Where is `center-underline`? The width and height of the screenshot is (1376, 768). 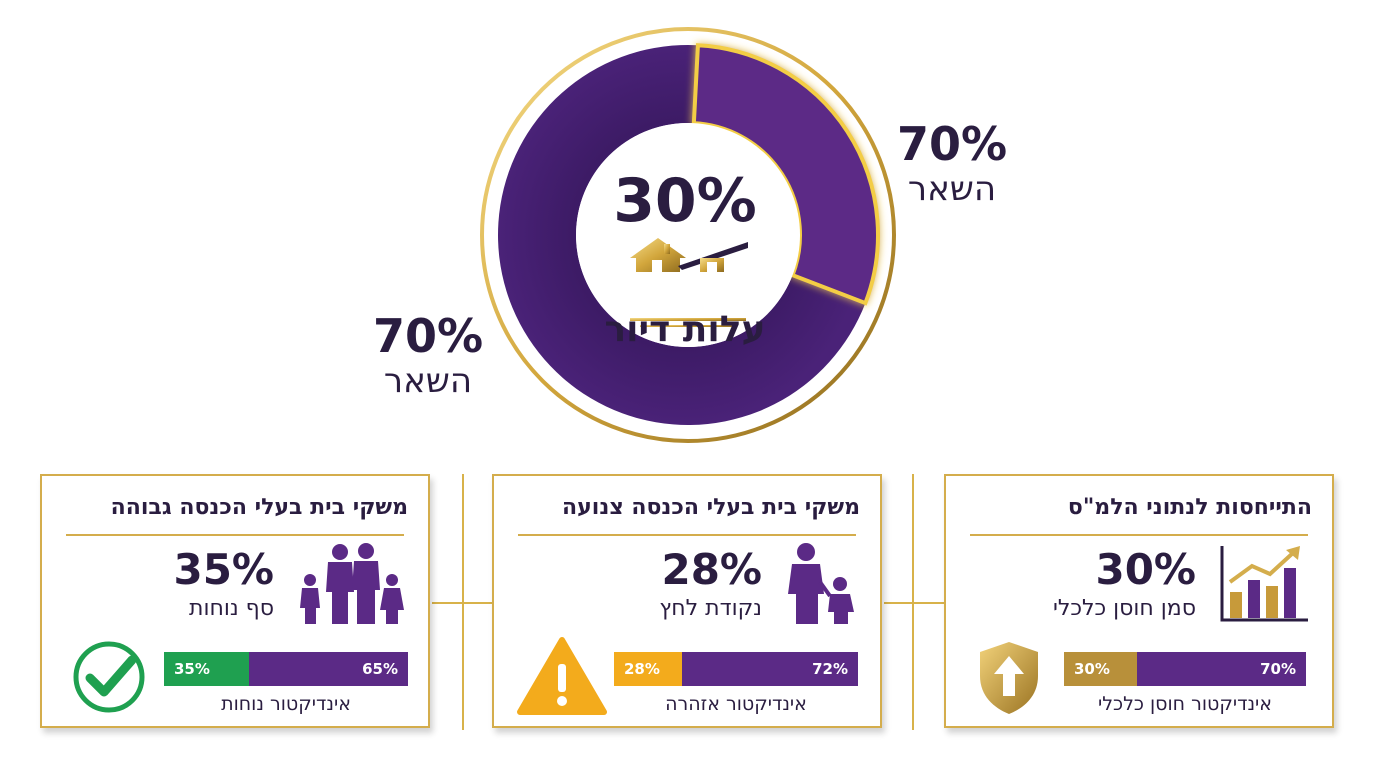 center-underline is located at coordinates (688, 319).